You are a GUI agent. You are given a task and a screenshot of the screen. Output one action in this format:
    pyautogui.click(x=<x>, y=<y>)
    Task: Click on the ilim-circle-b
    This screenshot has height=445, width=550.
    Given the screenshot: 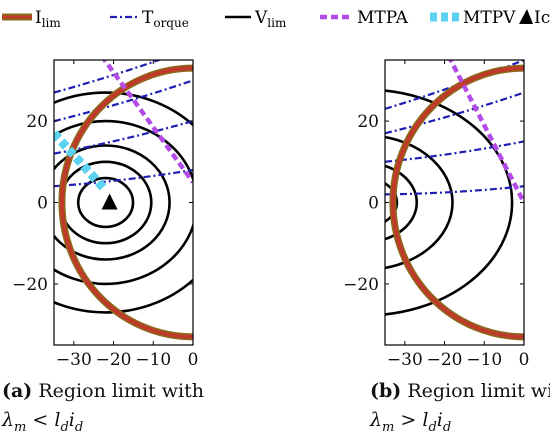 What is the action you would take?
    pyautogui.click(x=457, y=202)
    